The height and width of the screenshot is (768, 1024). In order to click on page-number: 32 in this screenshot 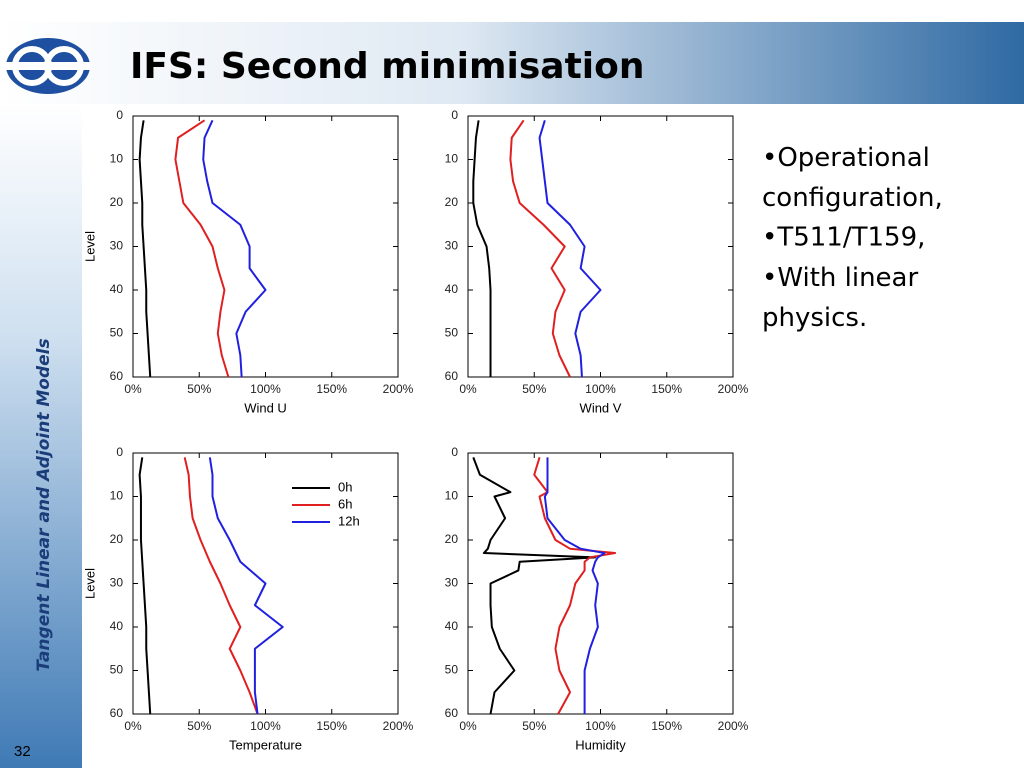, I will do `click(22, 751)`.